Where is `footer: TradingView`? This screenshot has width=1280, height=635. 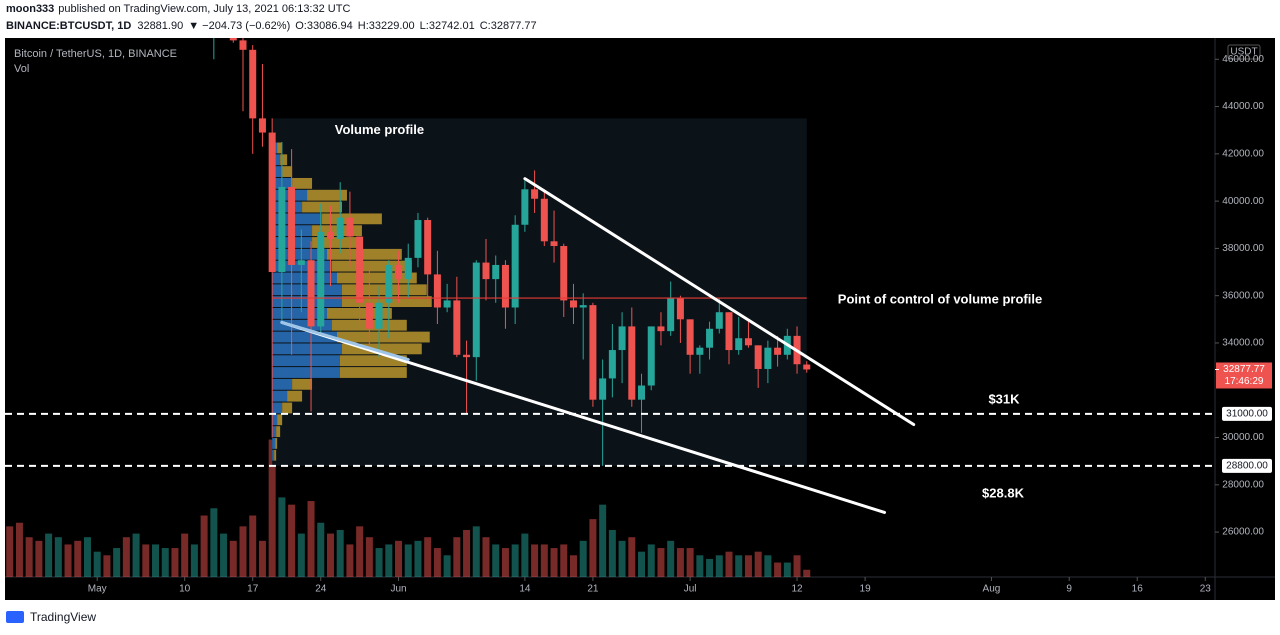 footer: TradingView is located at coordinates (51, 617).